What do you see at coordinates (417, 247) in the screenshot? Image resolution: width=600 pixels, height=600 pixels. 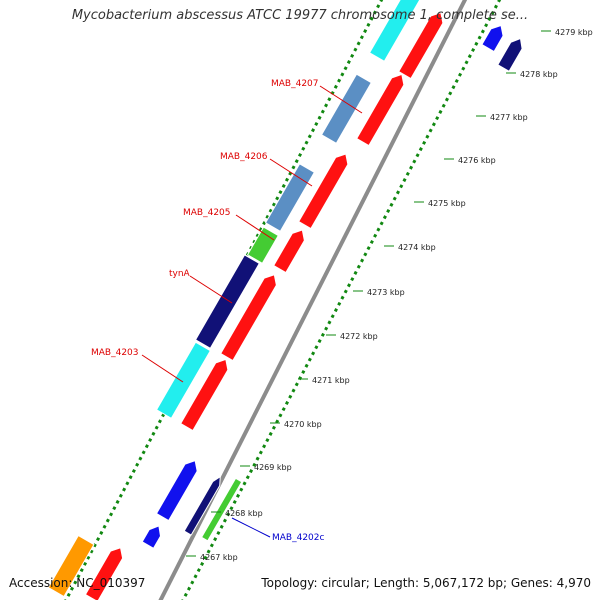 I see `tick-label: 4274 kbp` at bounding box center [417, 247].